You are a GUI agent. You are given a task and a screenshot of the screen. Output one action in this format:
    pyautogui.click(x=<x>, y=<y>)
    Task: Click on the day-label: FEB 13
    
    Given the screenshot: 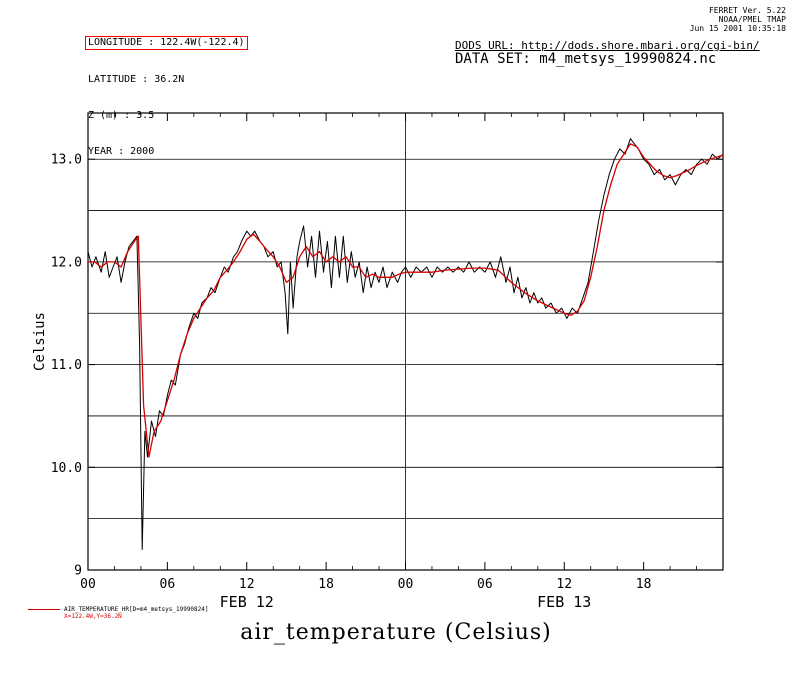 What is the action you would take?
    pyautogui.click(x=564, y=602)
    